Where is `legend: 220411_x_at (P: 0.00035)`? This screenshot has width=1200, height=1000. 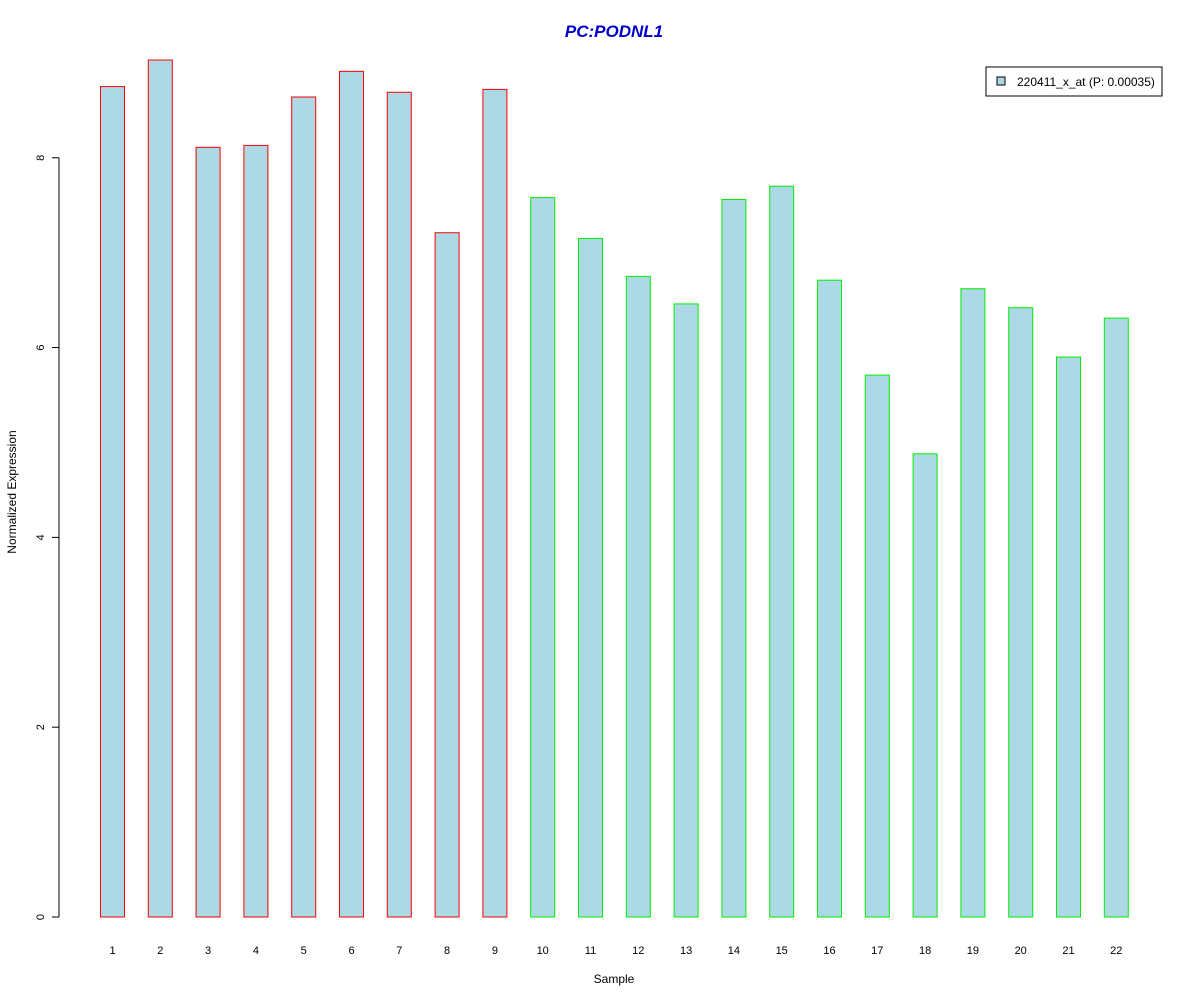
legend: 220411_x_at (P: 0.00035) is located at coordinates (1074, 81).